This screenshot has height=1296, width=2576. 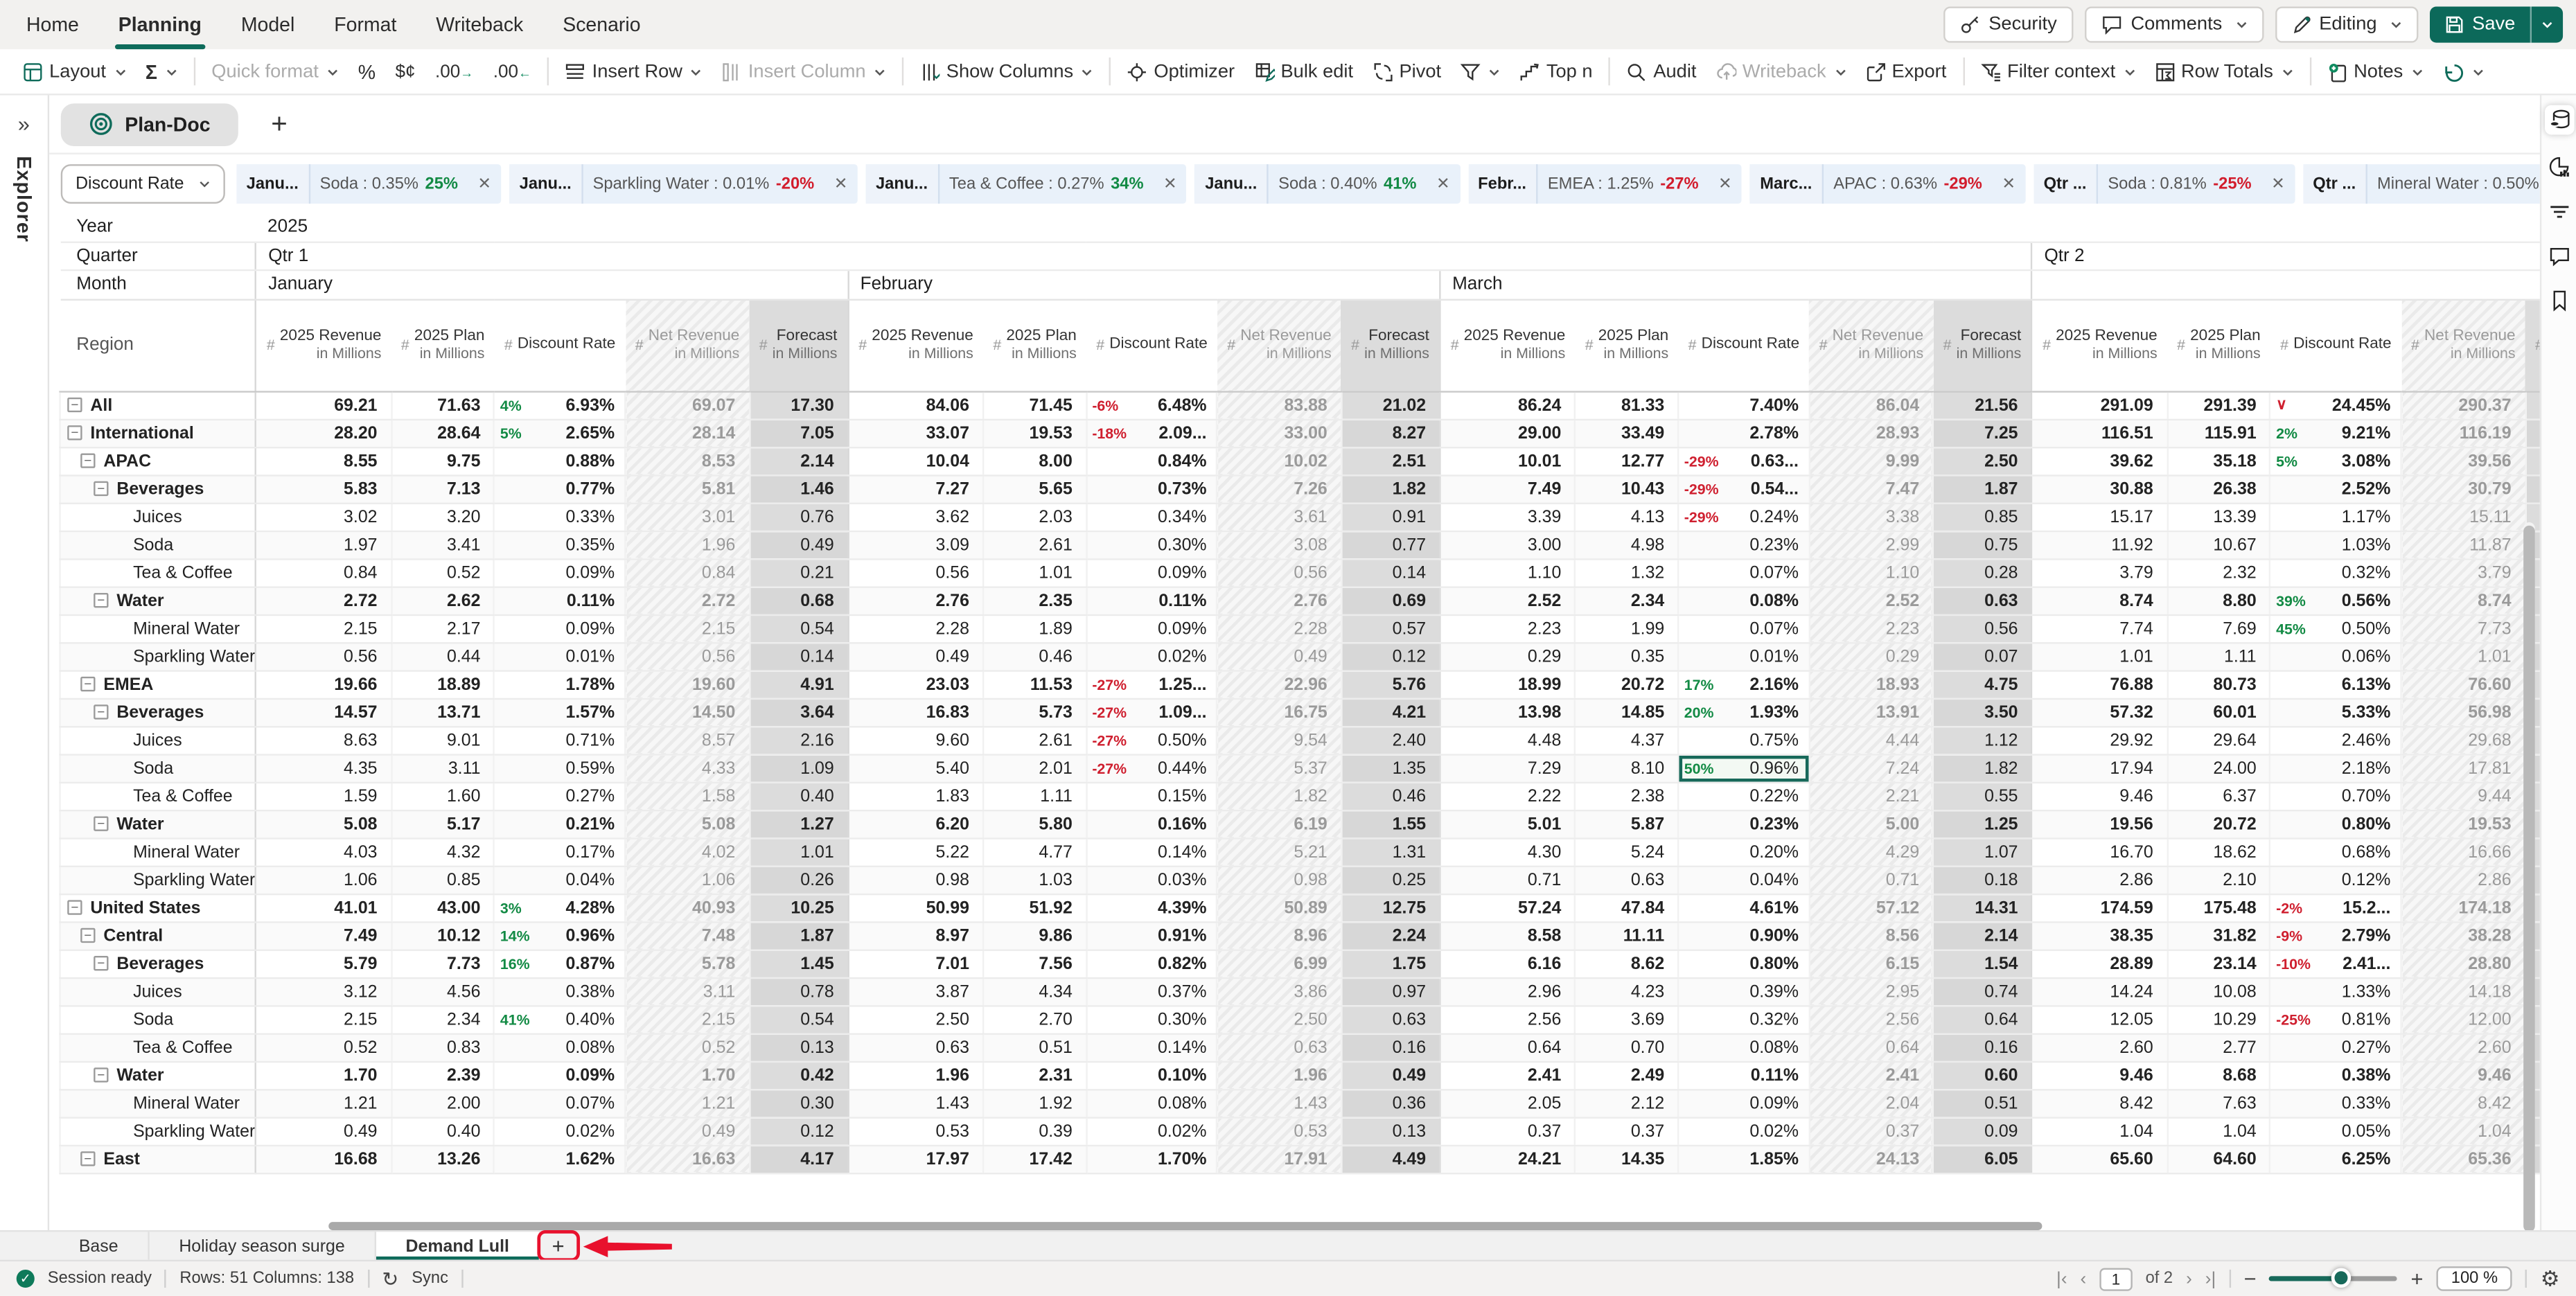 I want to click on grid-cell: 8.53, so click(x=687, y=461).